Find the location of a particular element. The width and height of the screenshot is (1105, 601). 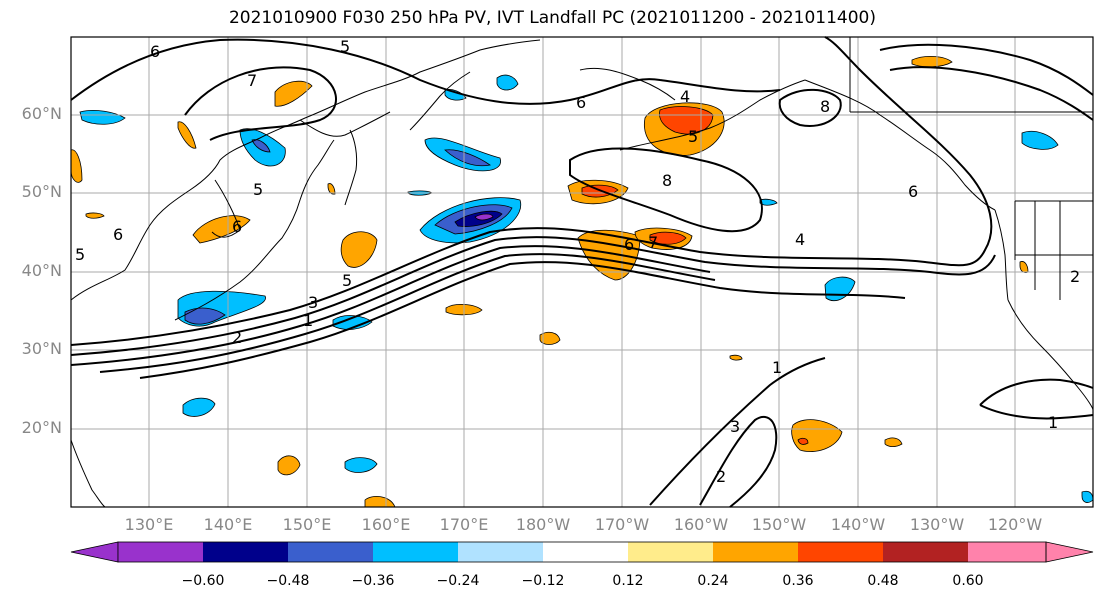

lon-label: 140°E is located at coordinates (228, 524).